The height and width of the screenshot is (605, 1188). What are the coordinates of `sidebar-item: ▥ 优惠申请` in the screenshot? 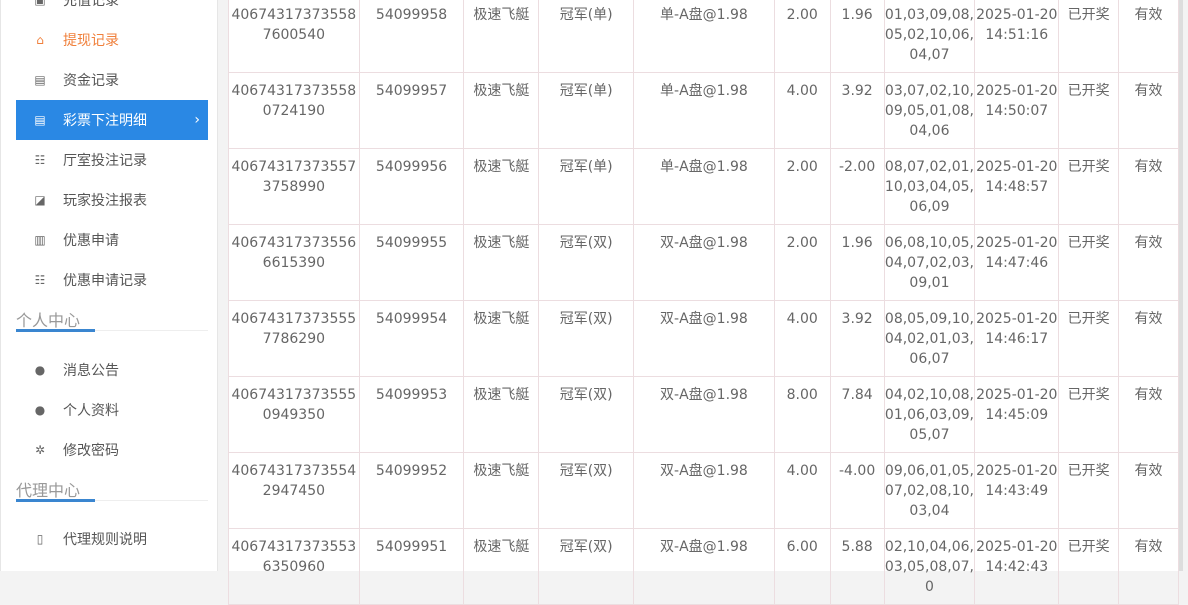 It's located at (112, 240).